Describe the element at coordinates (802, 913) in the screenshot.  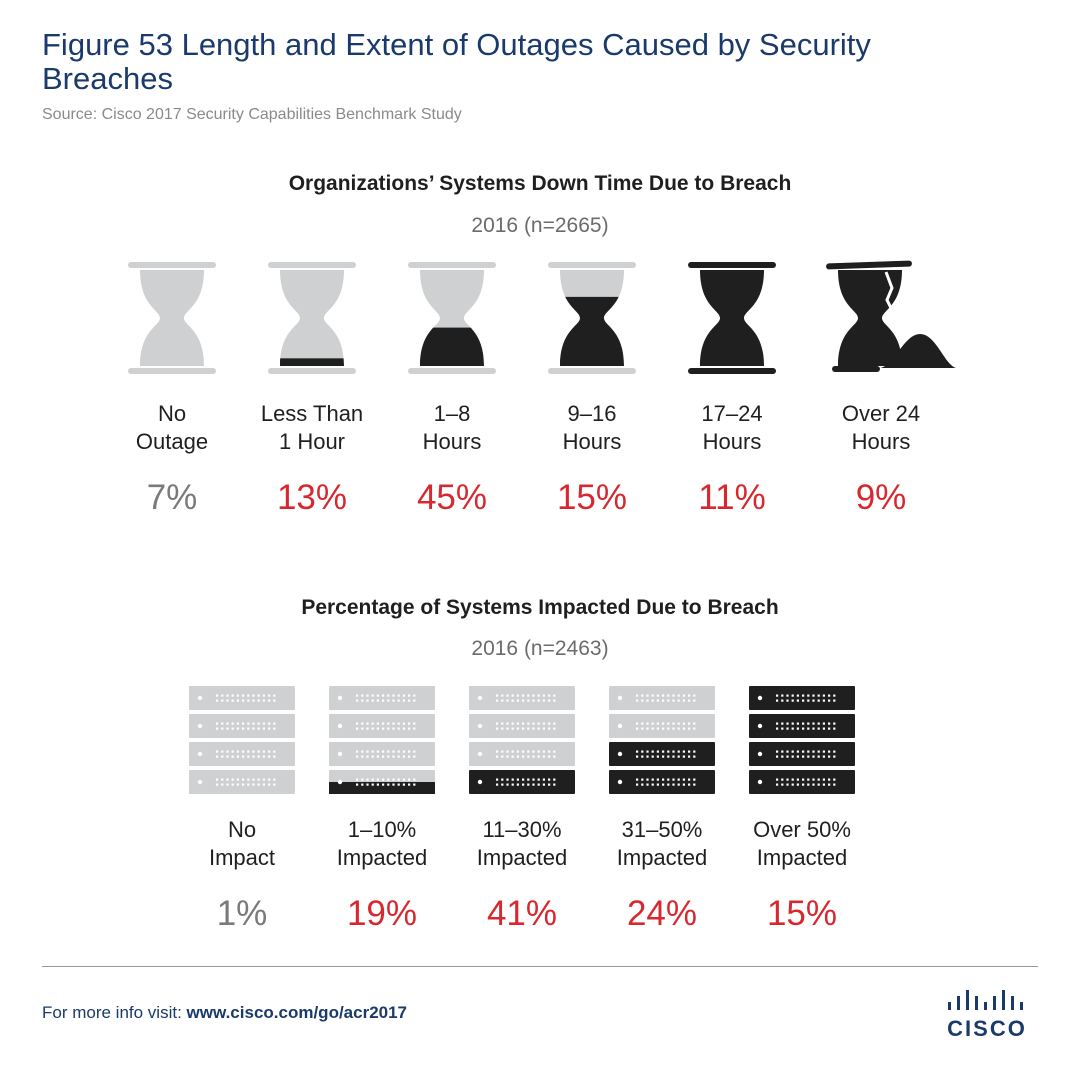
I see `impact-percent: 15%` at that location.